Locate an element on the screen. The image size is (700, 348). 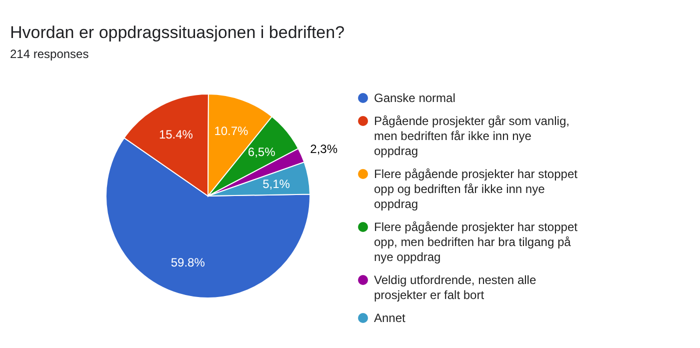
legend-label: Annet is located at coordinates (390, 318).